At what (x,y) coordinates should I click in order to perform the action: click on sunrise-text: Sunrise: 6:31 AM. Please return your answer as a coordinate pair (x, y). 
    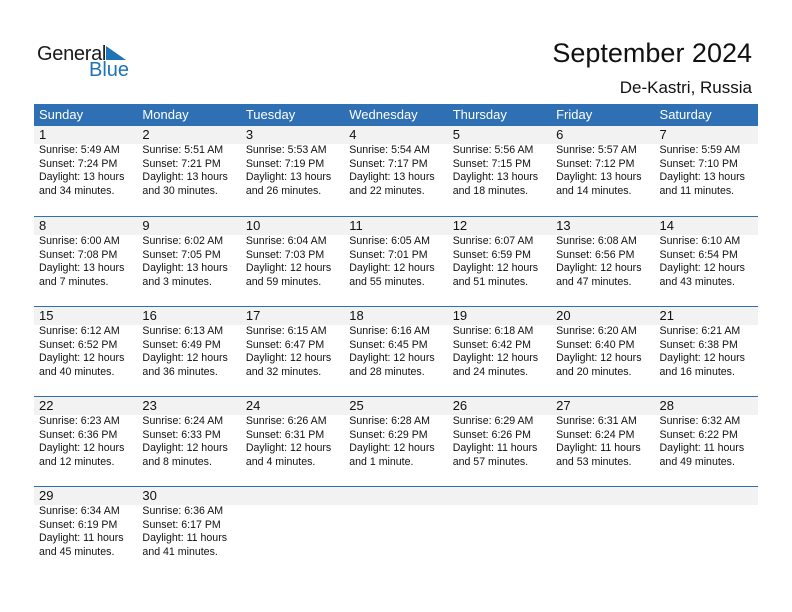
    Looking at the image, I should click on (596, 421).